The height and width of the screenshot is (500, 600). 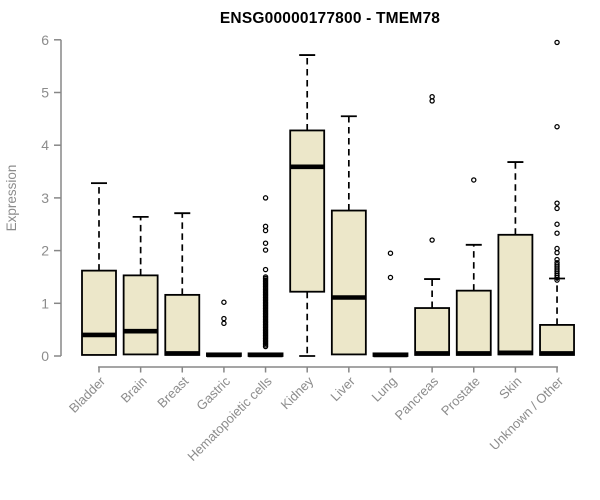 I want to click on x-tick-label-pancreas: Pancreas, so click(x=417, y=398).